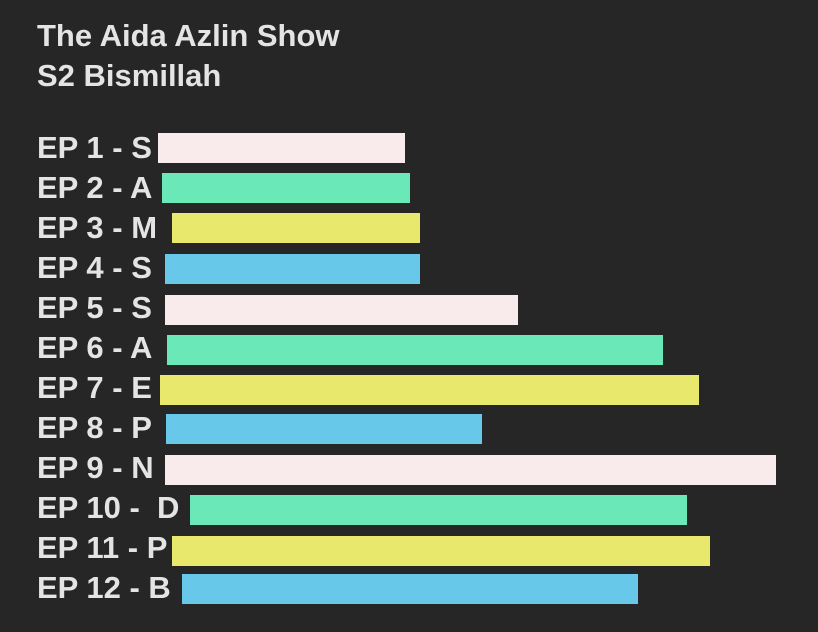 The height and width of the screenshot is (632, 818). Describe the element at coordinates (95, 467) in the screenshot. I see `episode-line: EP 9 - N` at that location.